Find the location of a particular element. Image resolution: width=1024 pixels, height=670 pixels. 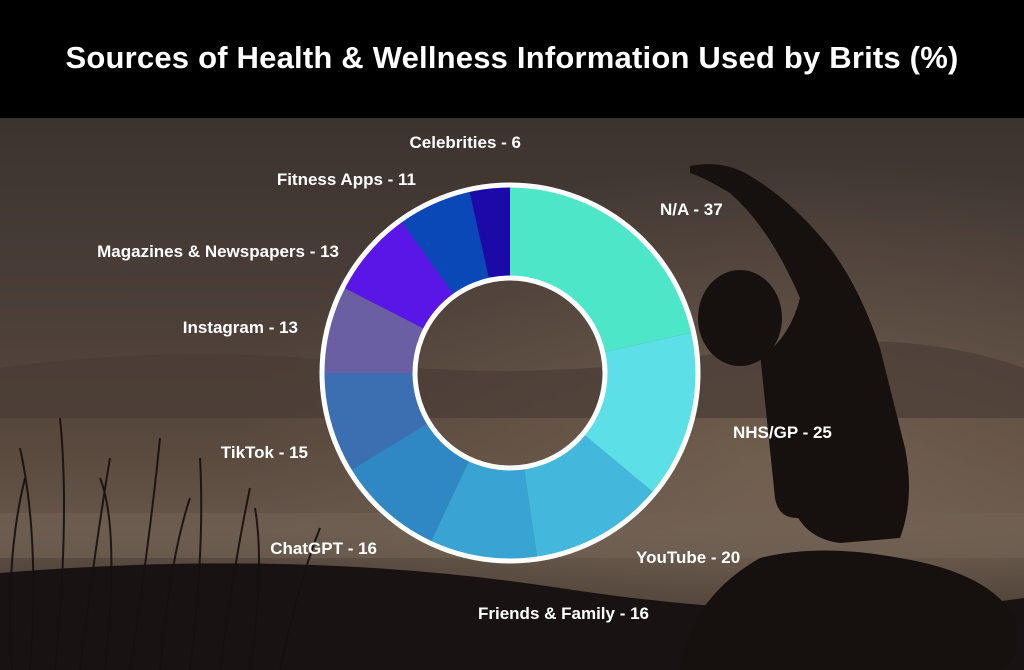

slice-label-celebrities: Celebrities - 6 is located at coordinates (466, 142).